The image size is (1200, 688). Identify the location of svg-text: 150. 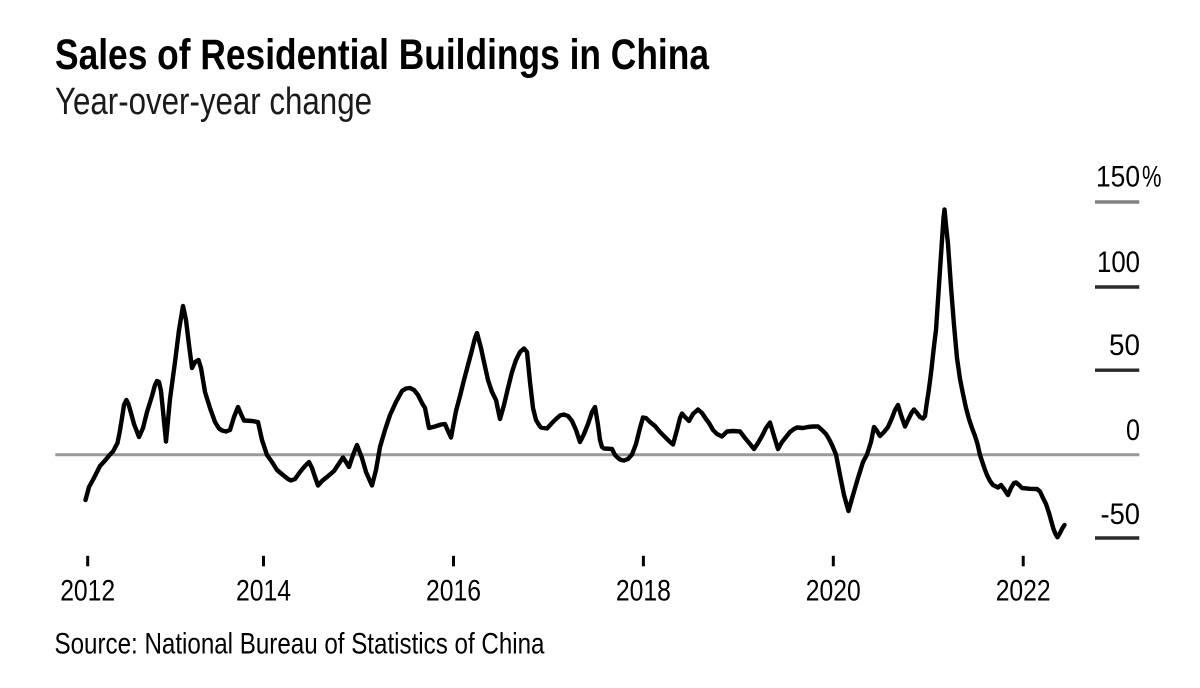
(1118, 177).